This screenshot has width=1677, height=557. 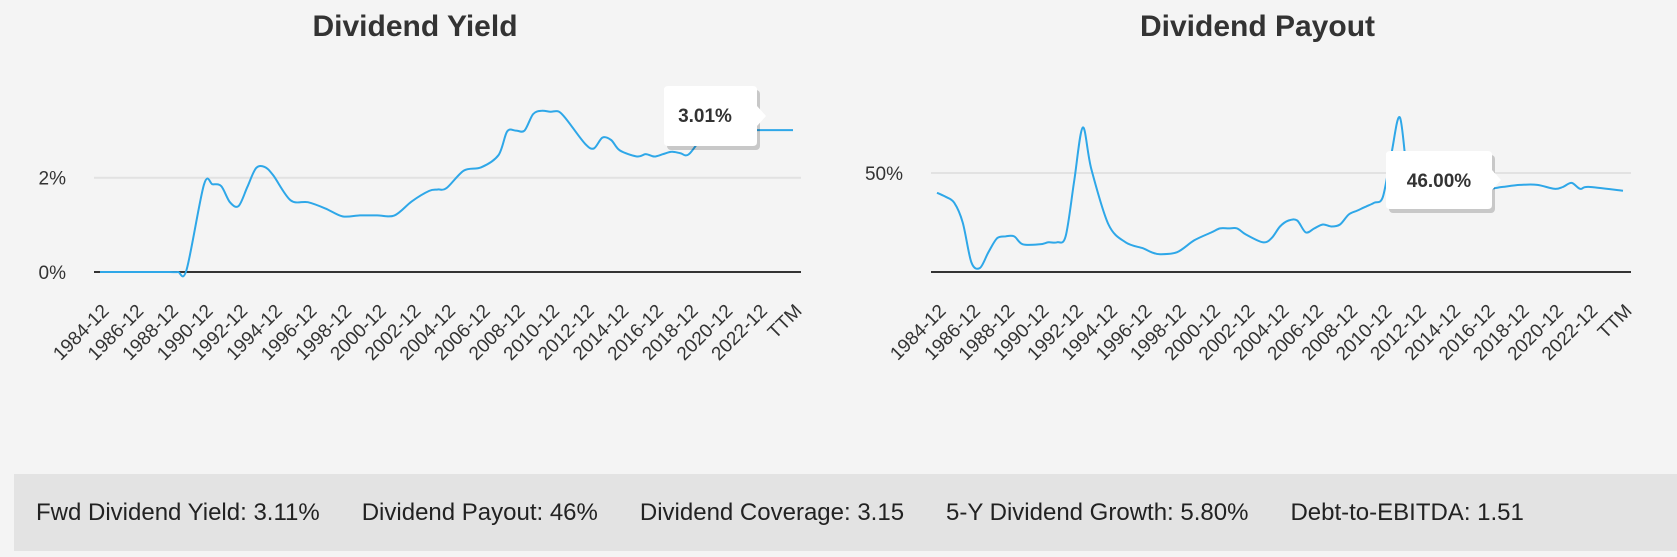 I want to click on chart-title: Dividend Yield, so click(x=415, y=26).